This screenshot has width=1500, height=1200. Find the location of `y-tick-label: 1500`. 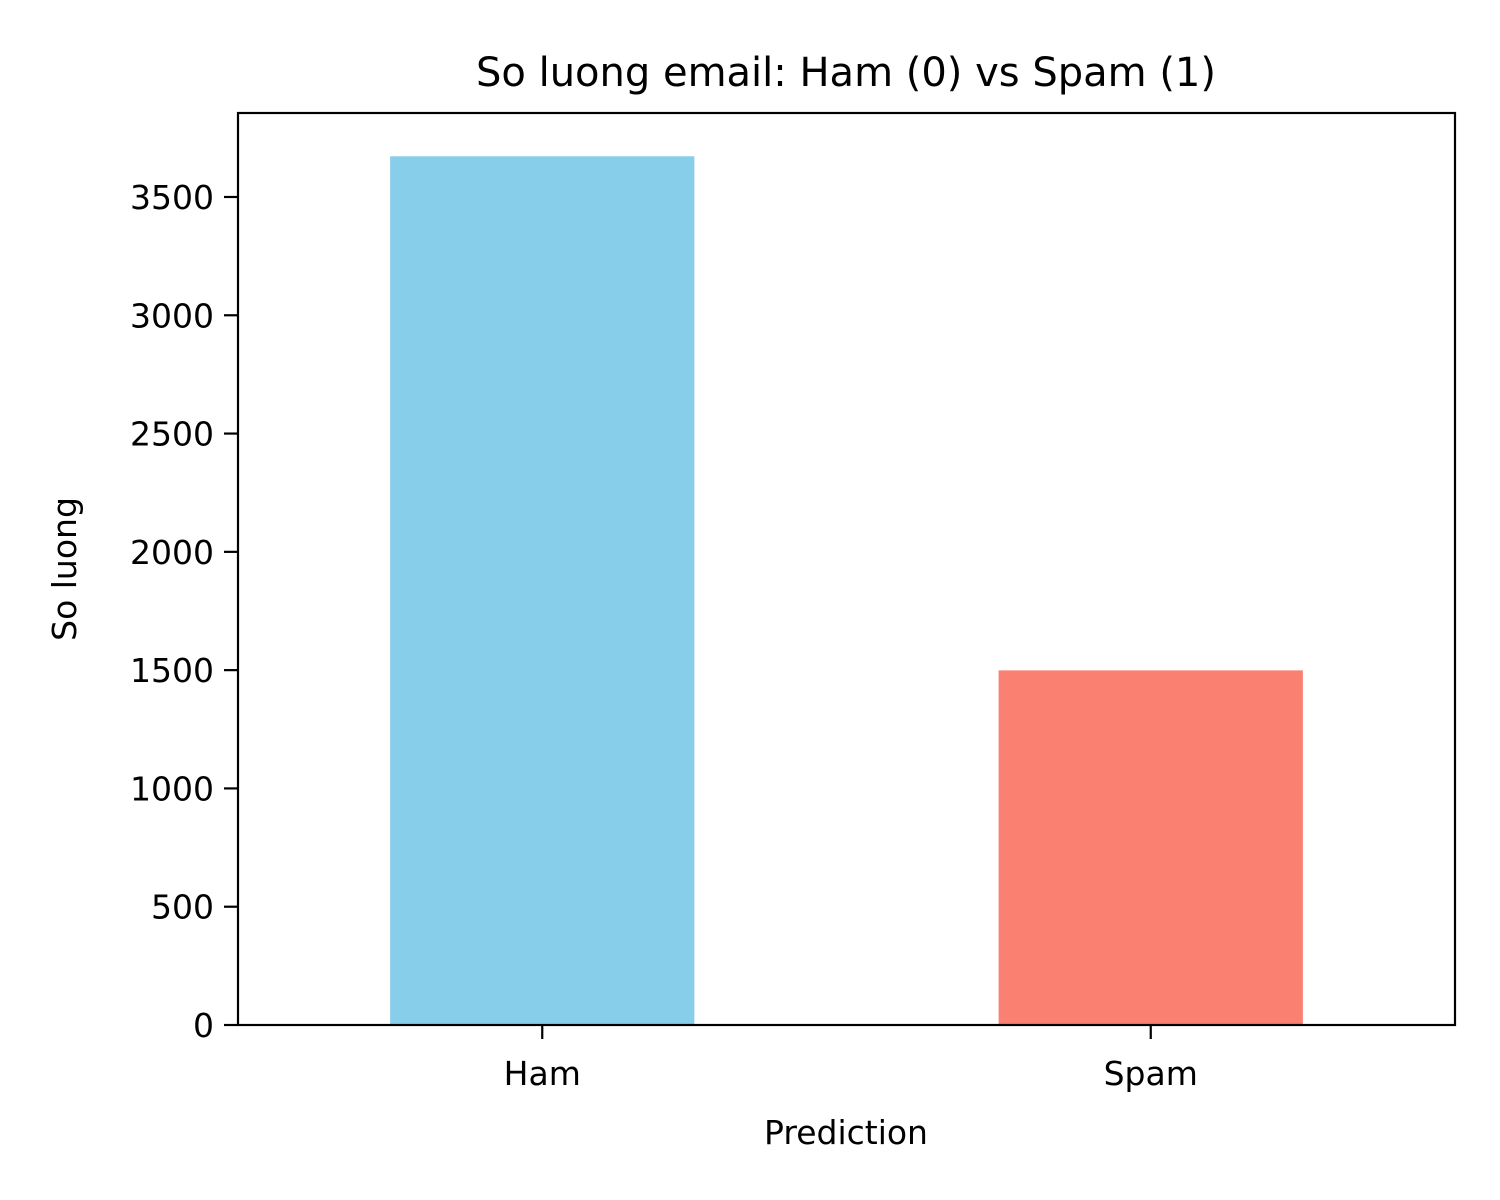

y-tick-label: 1500 is located at coordinates (172, 670).